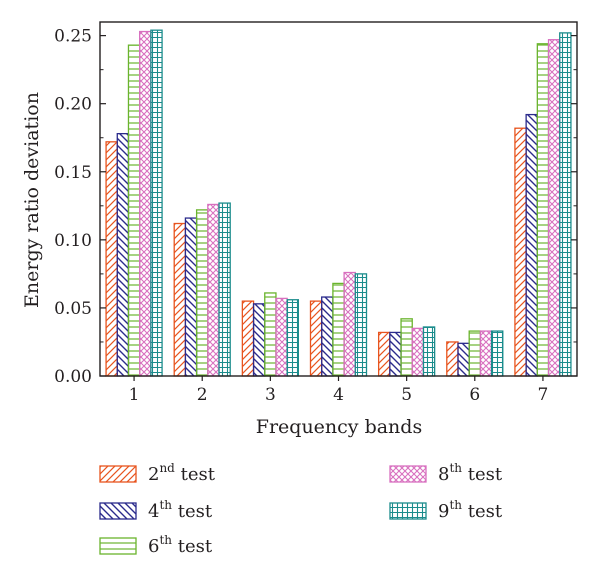 This screenshot has width=600, height=575. I want to click on legend-label: 4th test, so click(180, 510).